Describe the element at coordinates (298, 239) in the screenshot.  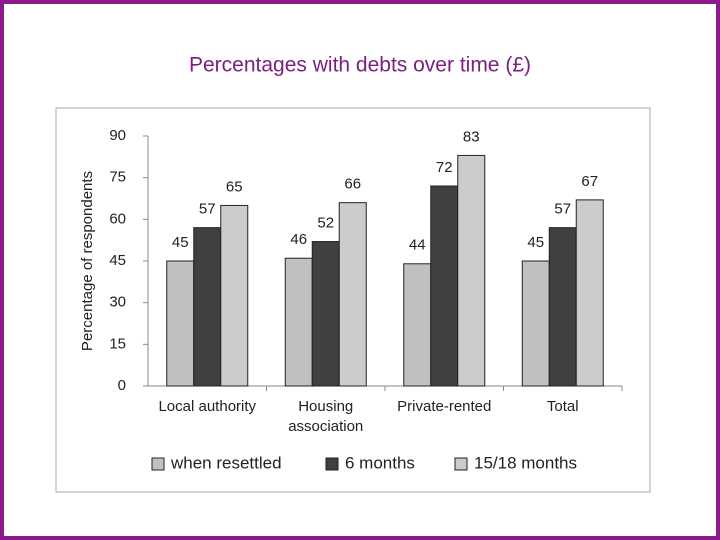
I see `value-label: 46` at that location.